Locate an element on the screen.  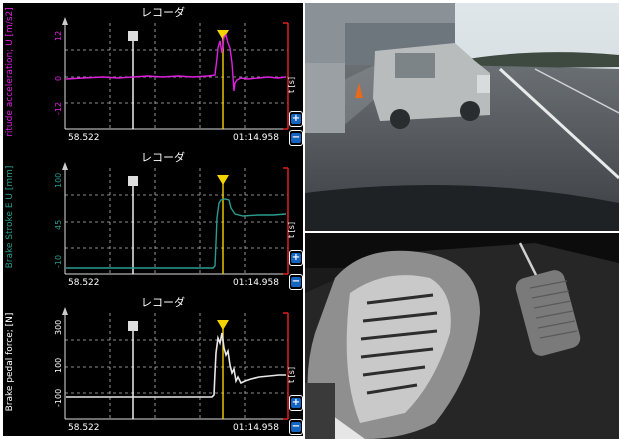
y-tick-label: -100 is located at coordinates (58, 397).